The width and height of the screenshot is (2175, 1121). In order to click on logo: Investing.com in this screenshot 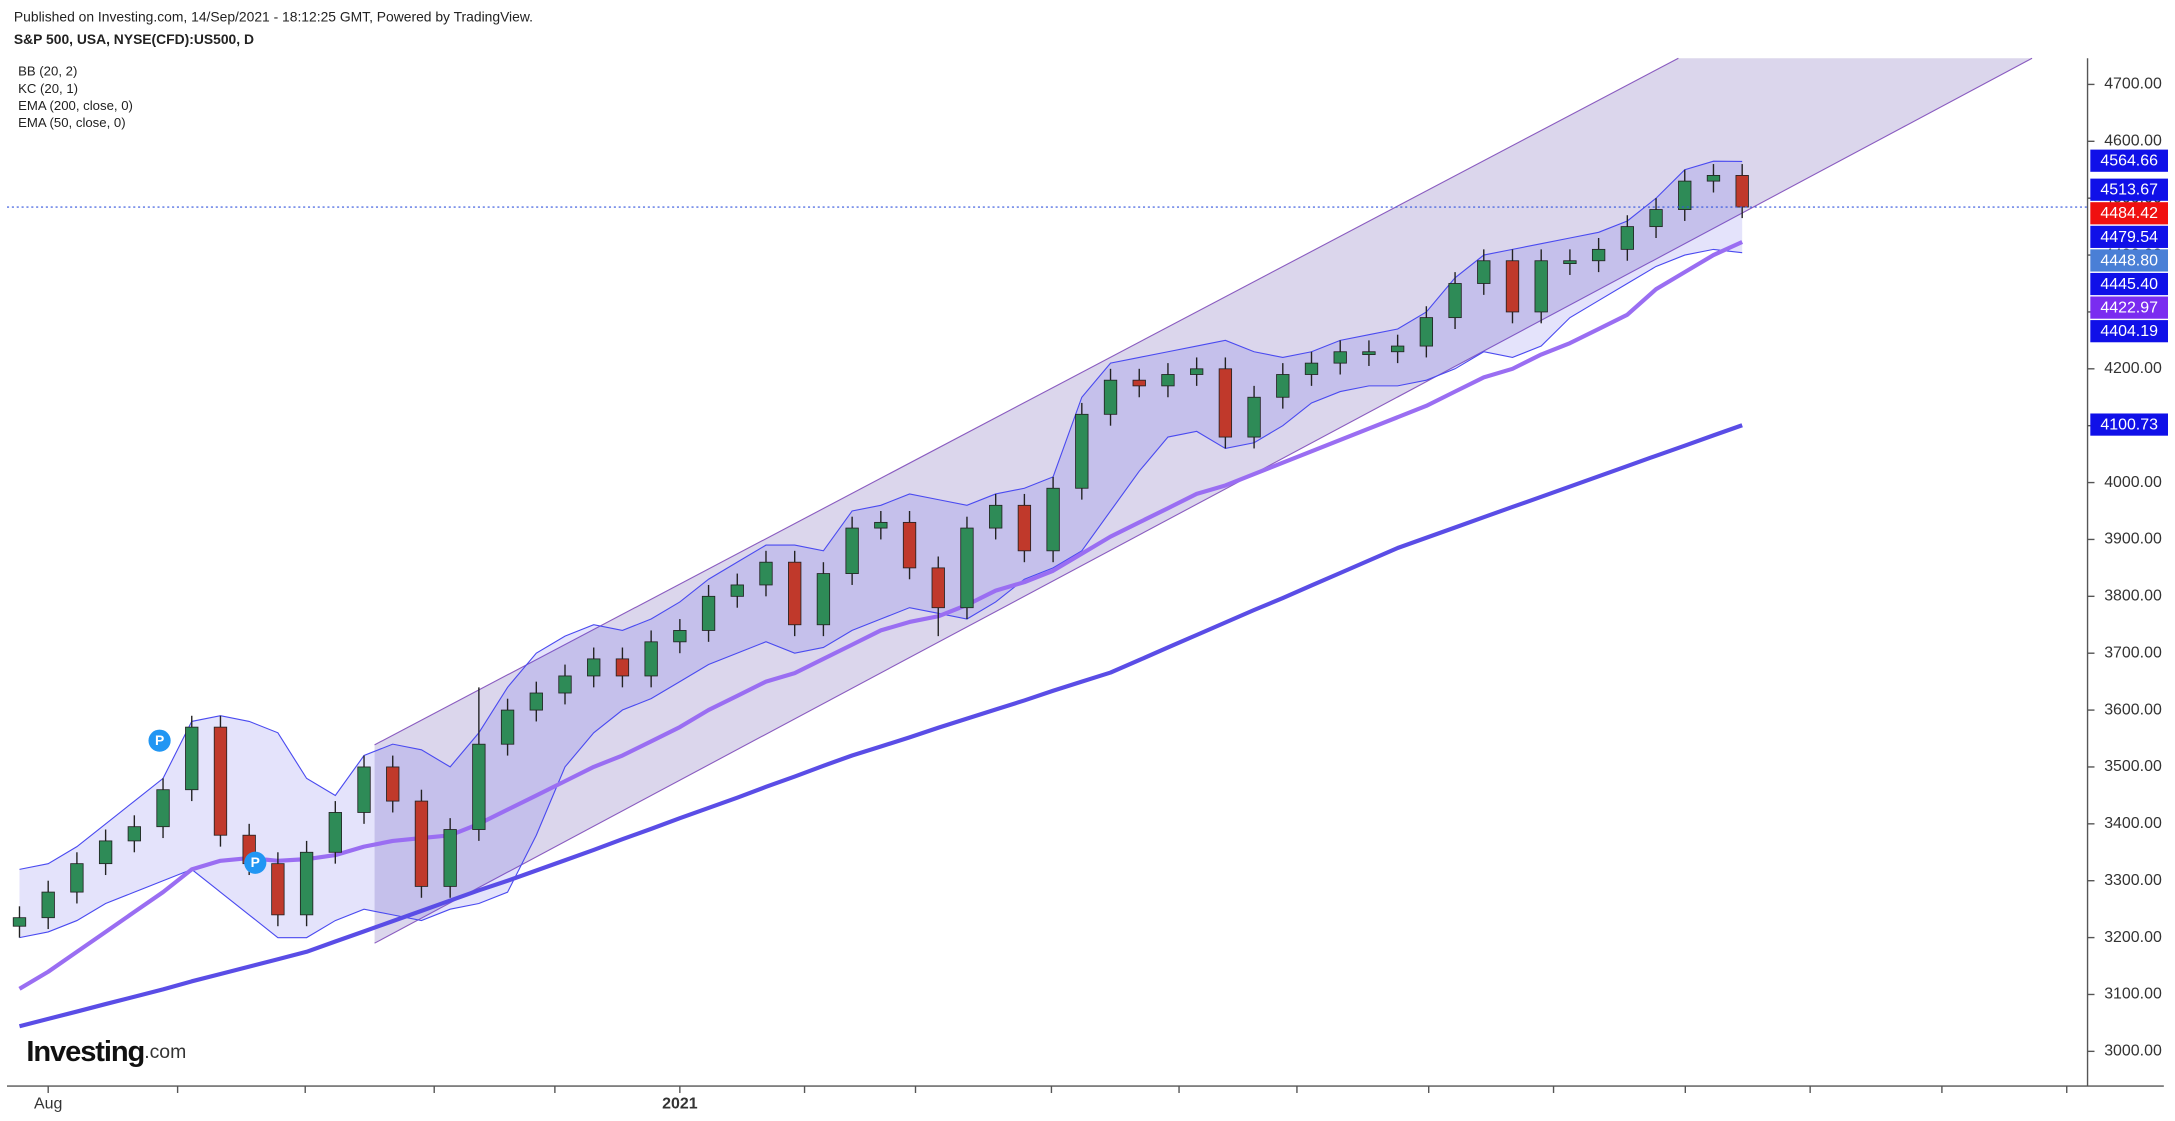, I will do `click(106, 1051)`.